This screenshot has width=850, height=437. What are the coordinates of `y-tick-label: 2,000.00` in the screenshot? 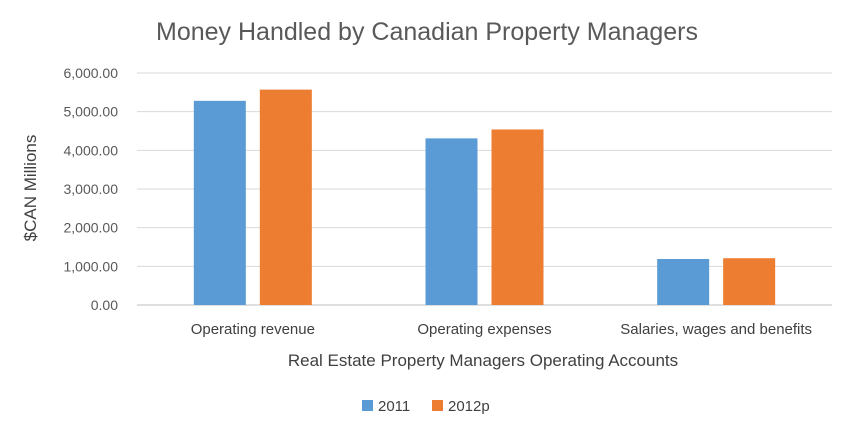 It's located at (91, 228).